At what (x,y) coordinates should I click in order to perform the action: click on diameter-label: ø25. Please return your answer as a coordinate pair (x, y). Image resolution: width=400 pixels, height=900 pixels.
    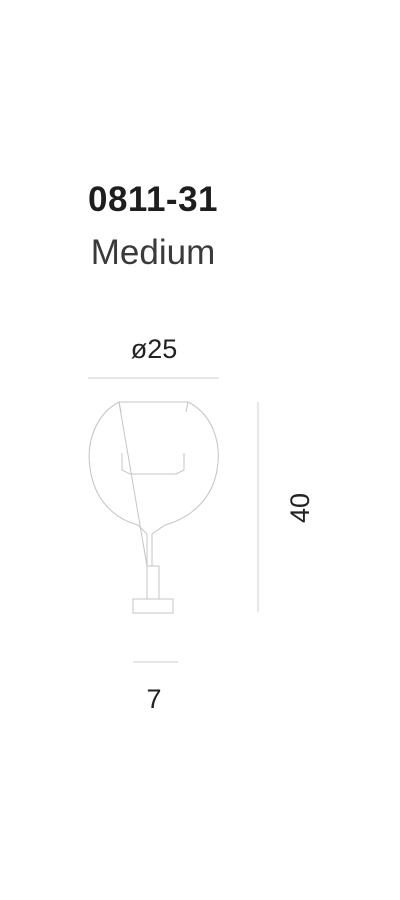
    Looking at the image, I should click on (154, 349).